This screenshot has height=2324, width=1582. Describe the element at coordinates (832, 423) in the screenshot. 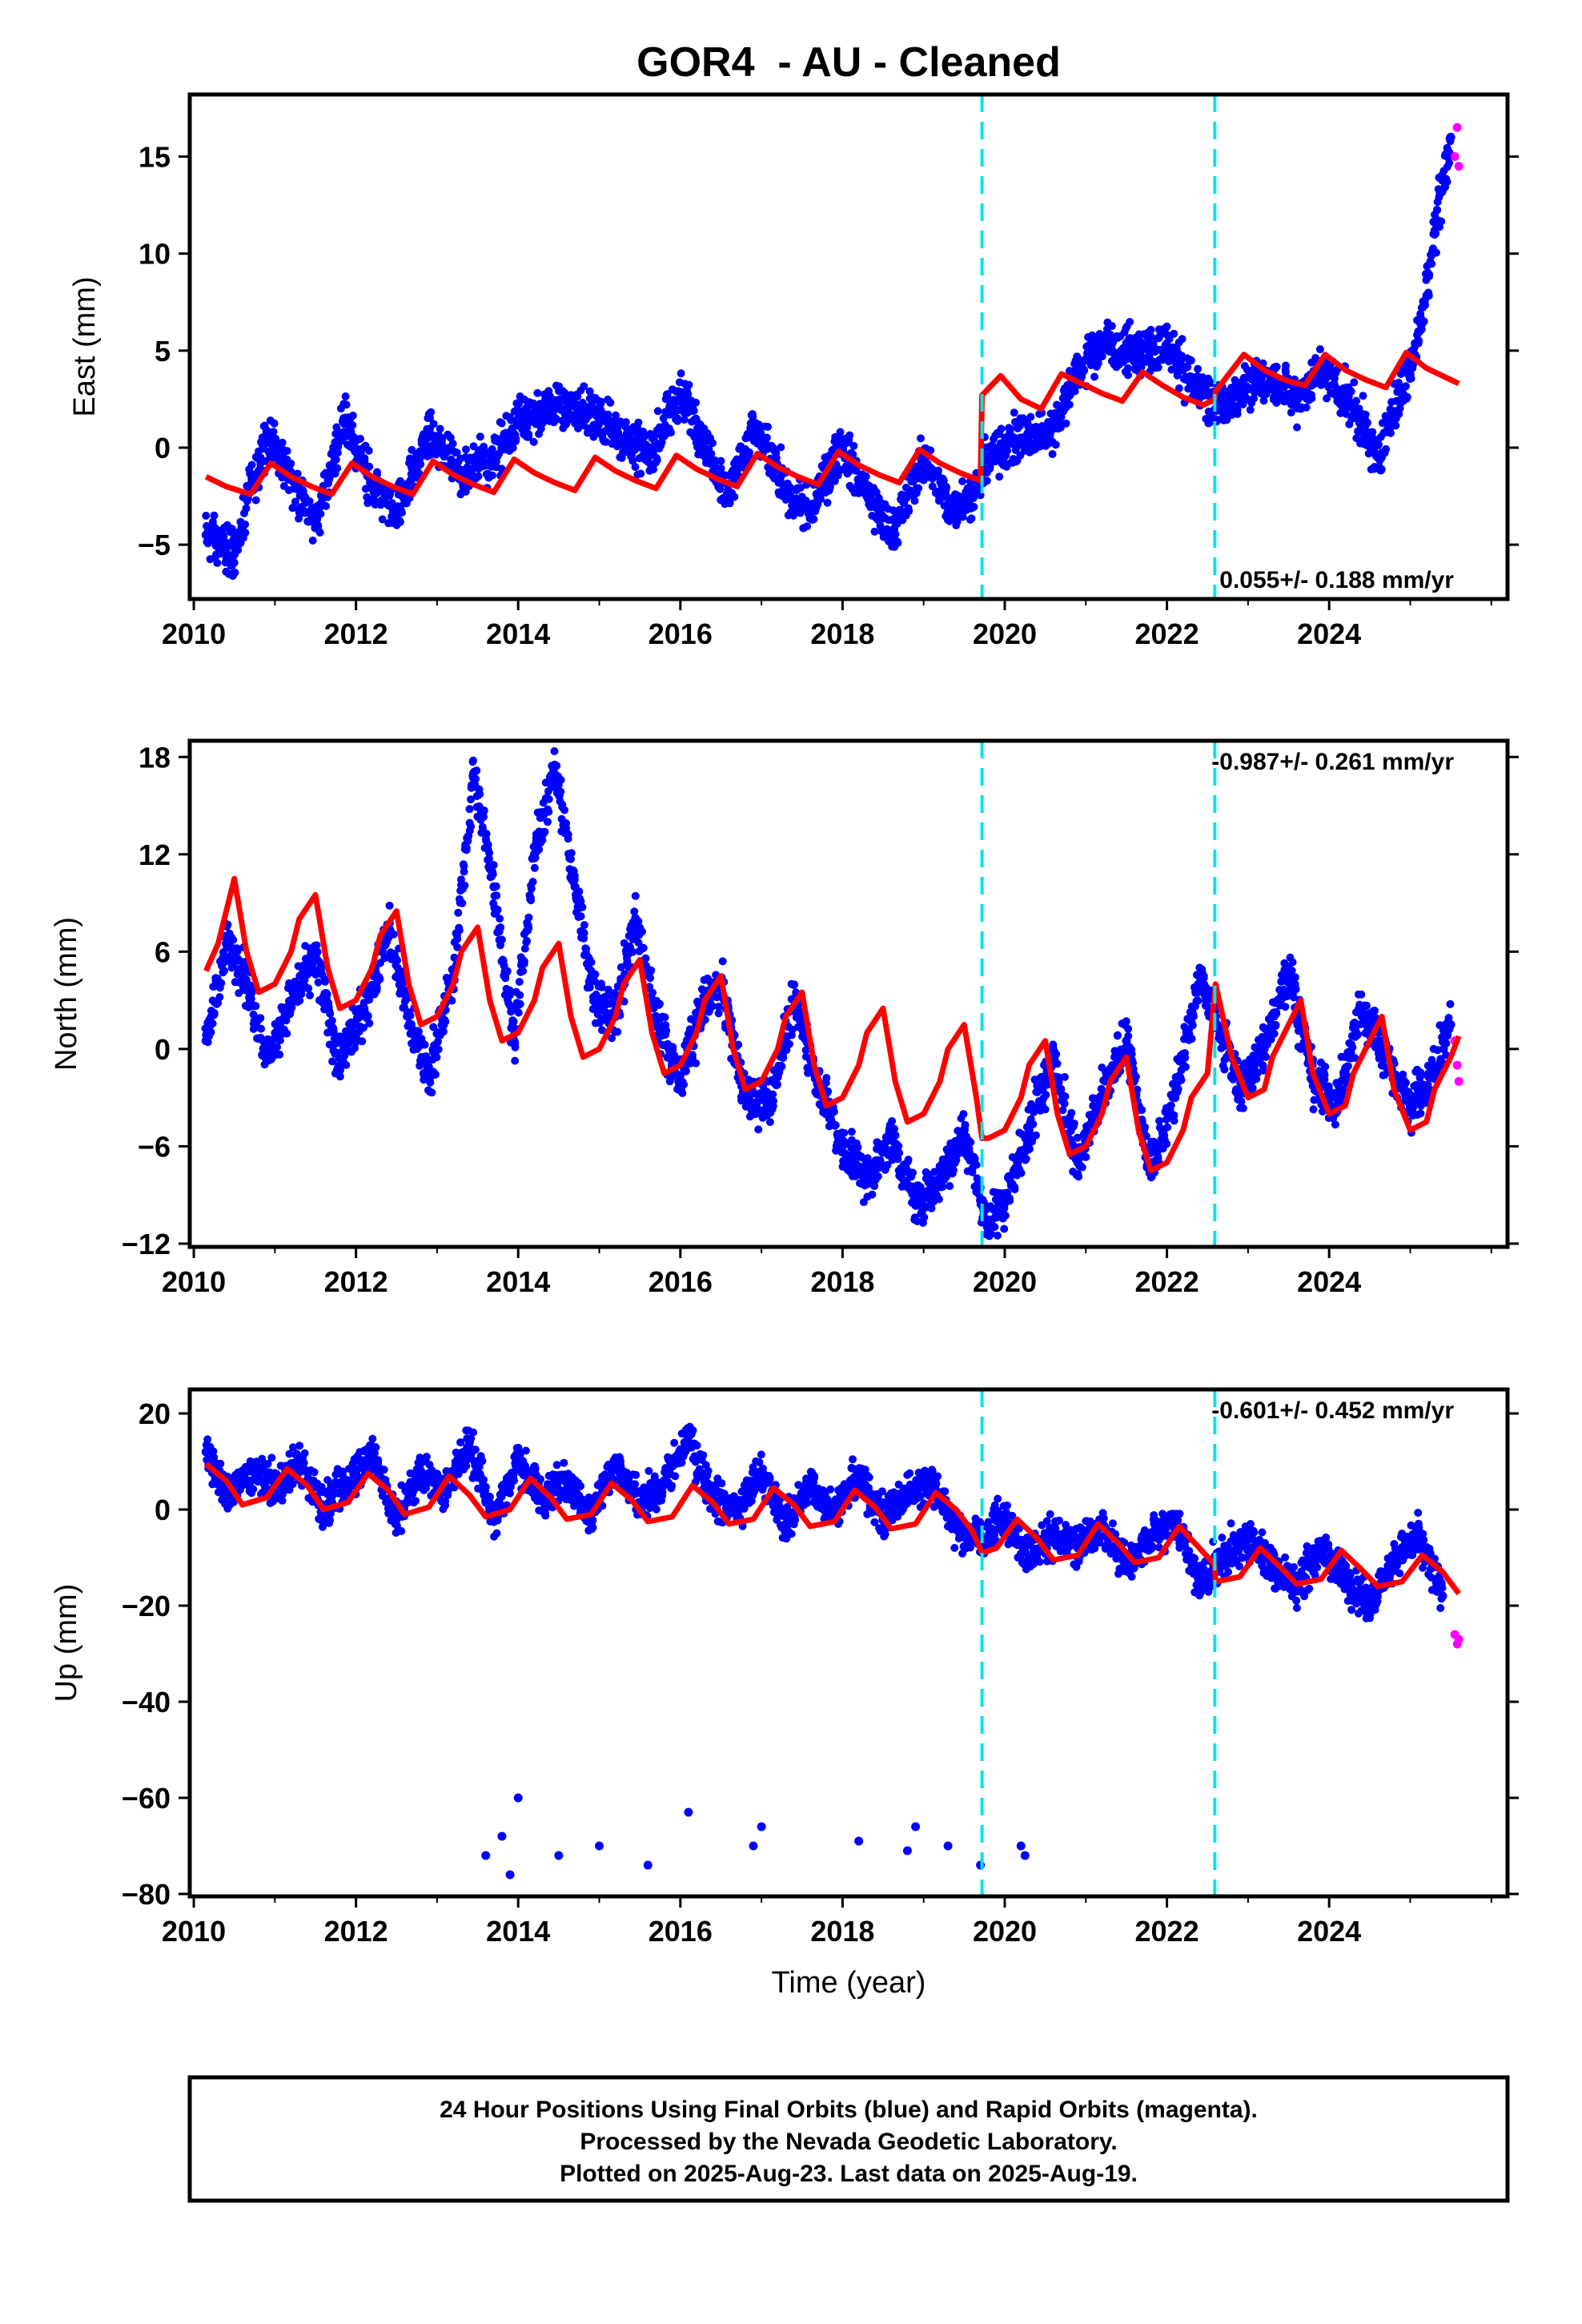

I see `east-model-line` at that location.